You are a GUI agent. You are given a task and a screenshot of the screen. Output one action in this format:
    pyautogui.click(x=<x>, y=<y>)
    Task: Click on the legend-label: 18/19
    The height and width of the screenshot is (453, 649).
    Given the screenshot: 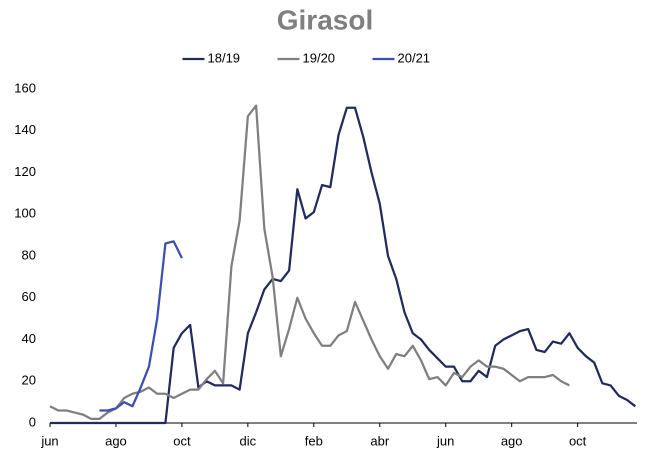 What is the action you would take?
    pyautogui.click(x=224, y=57)
    